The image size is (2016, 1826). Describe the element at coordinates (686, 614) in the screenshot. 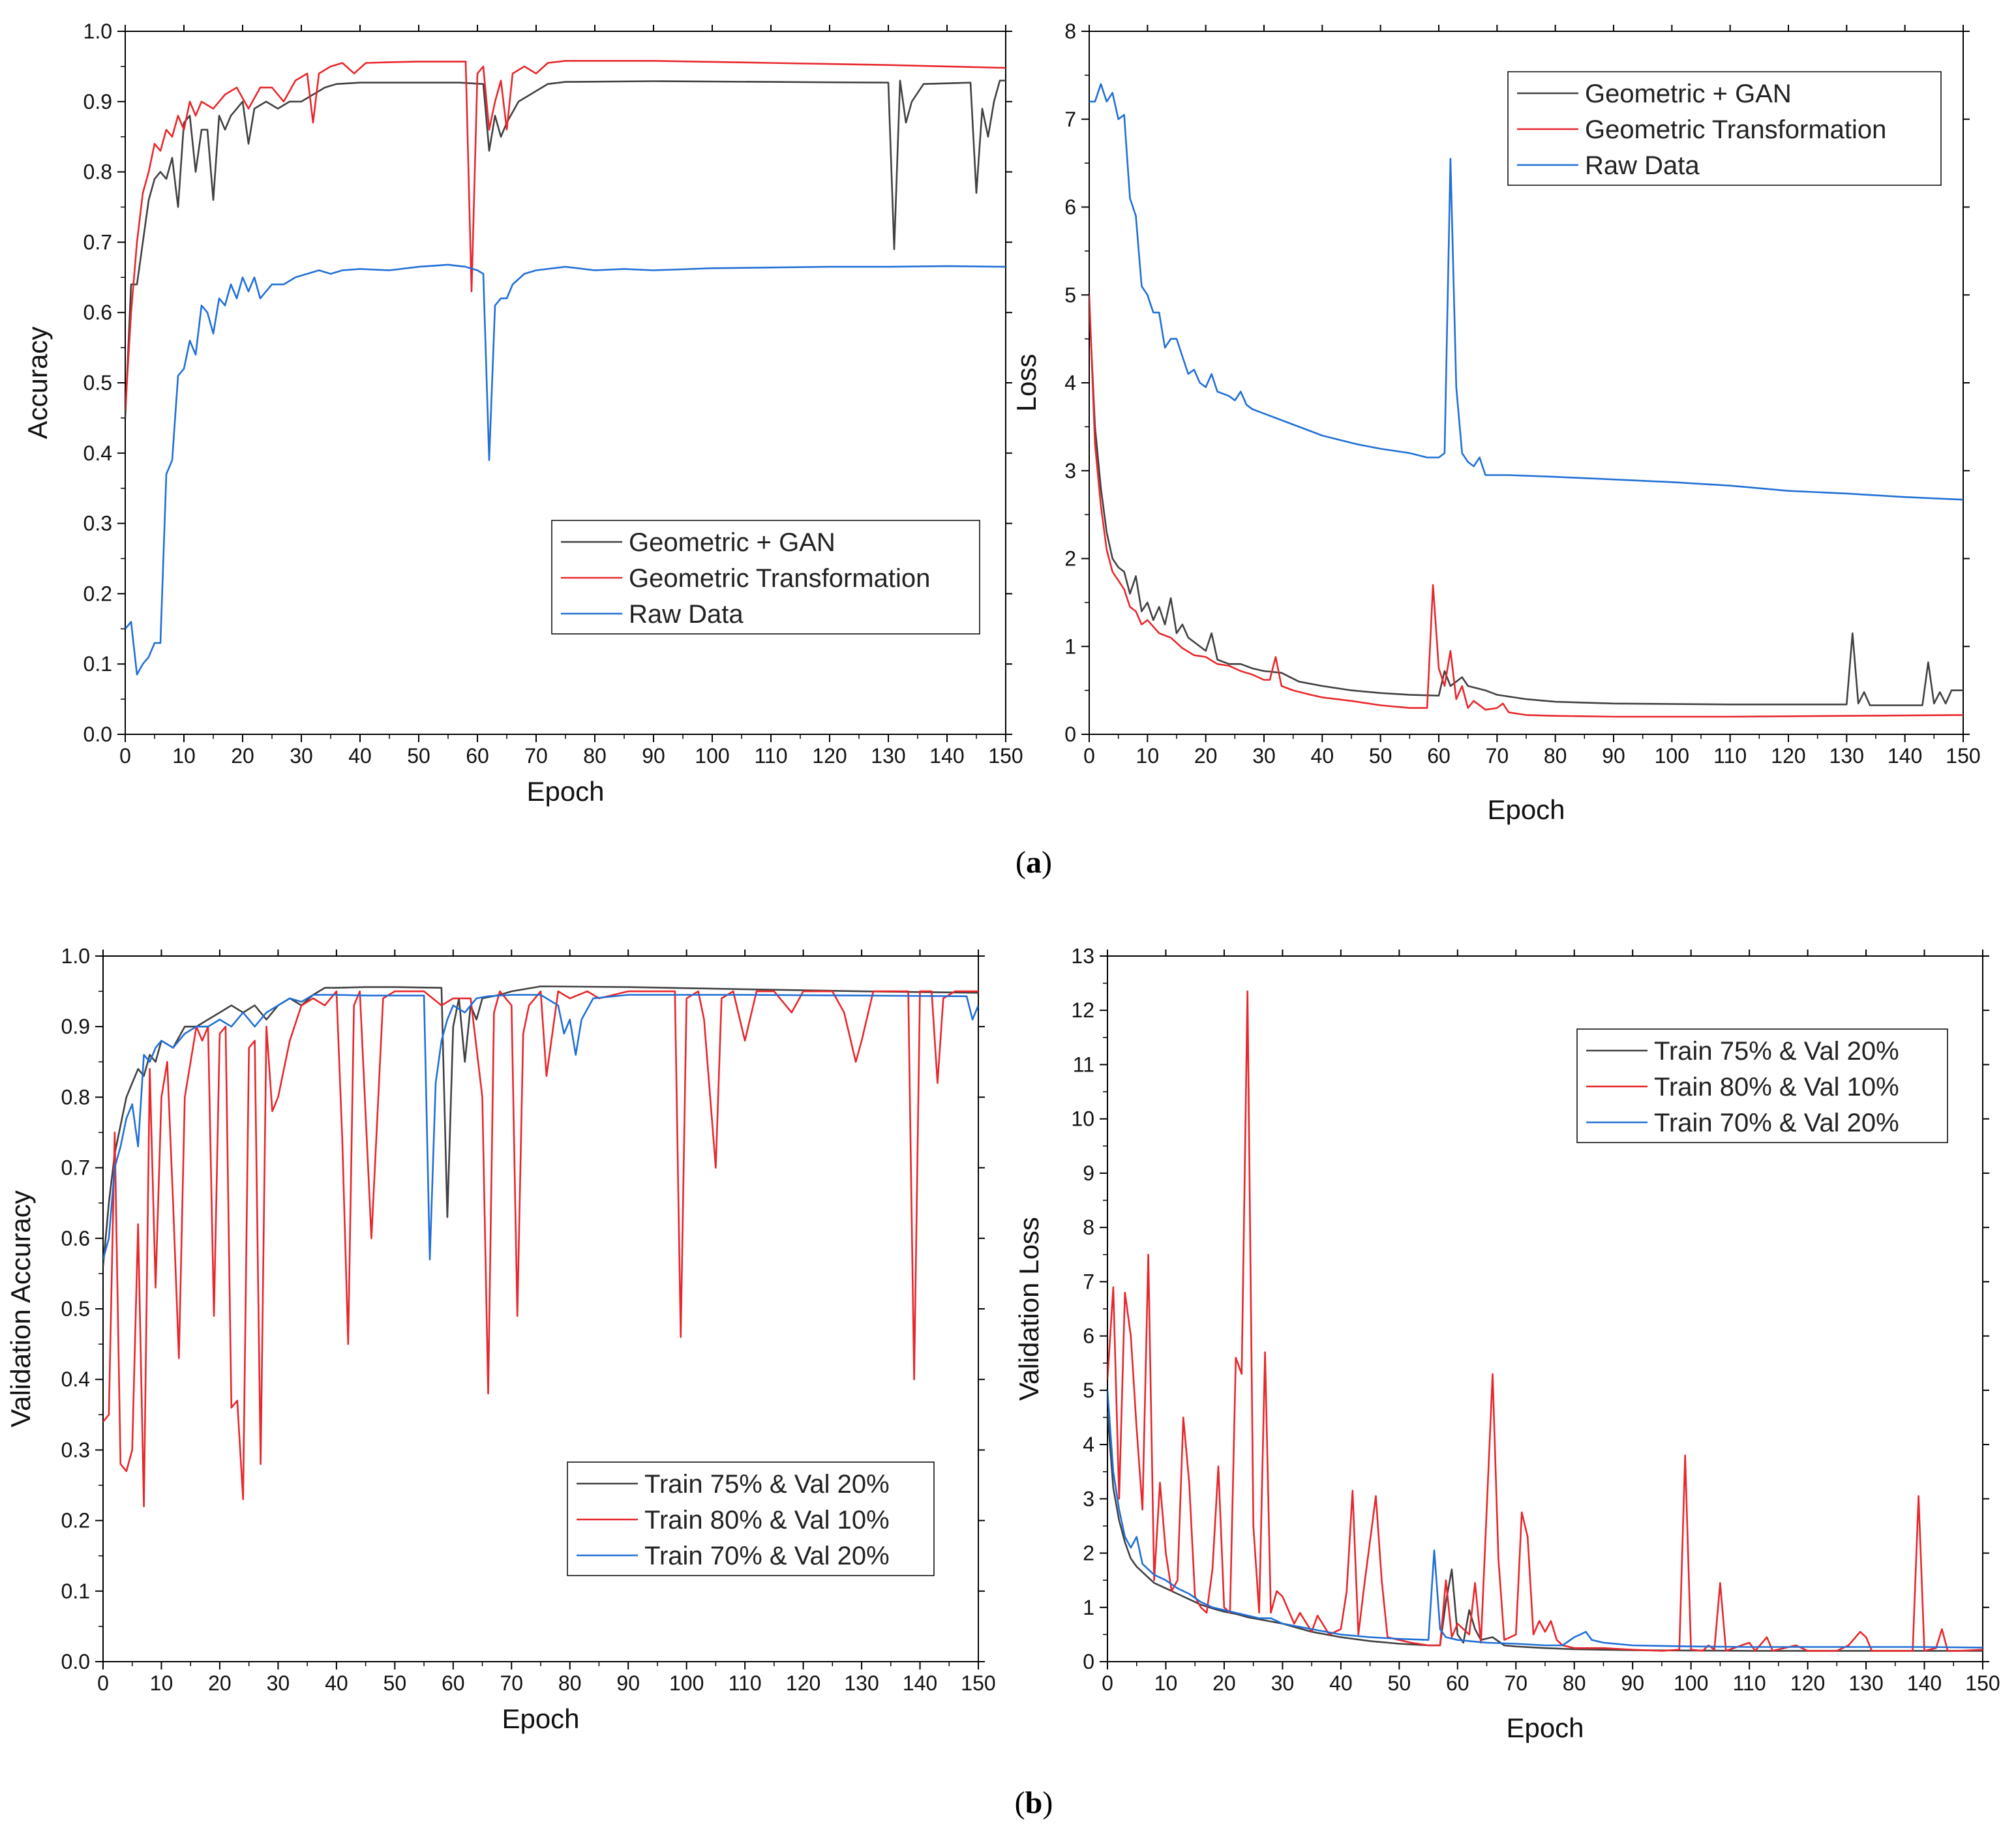

I see `legend-label-raw-data: Raw Data` at that location.